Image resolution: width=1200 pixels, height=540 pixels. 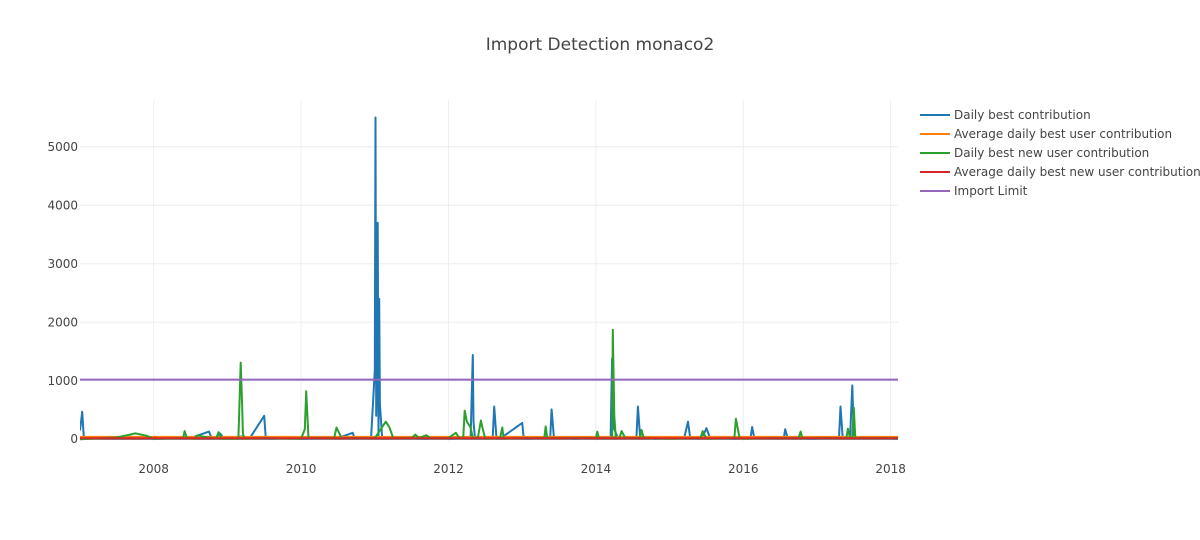 I want to click on y-tick-label: 5000, so click(x=62, y=147).